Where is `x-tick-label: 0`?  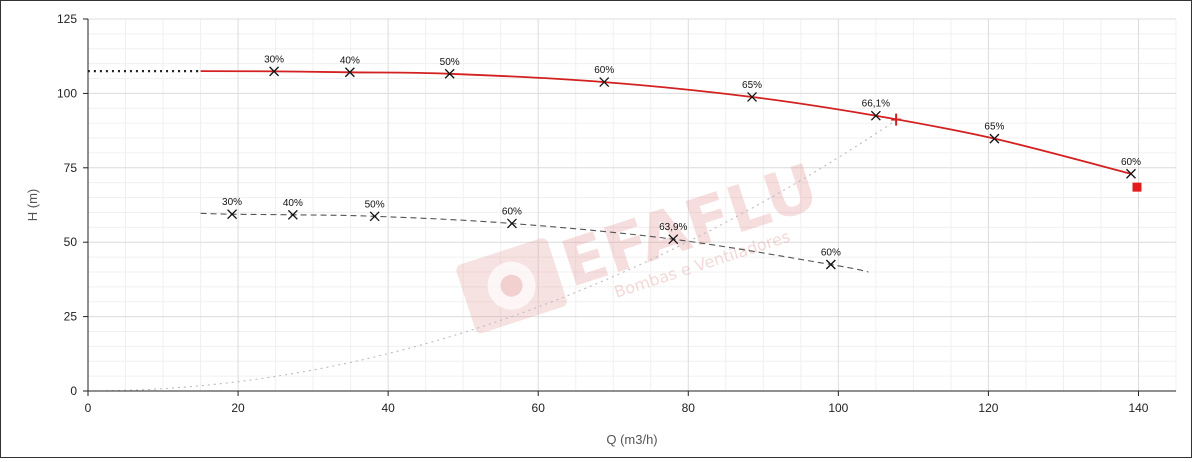
x-tick-label: 0 is located at coordinates (88, 408).